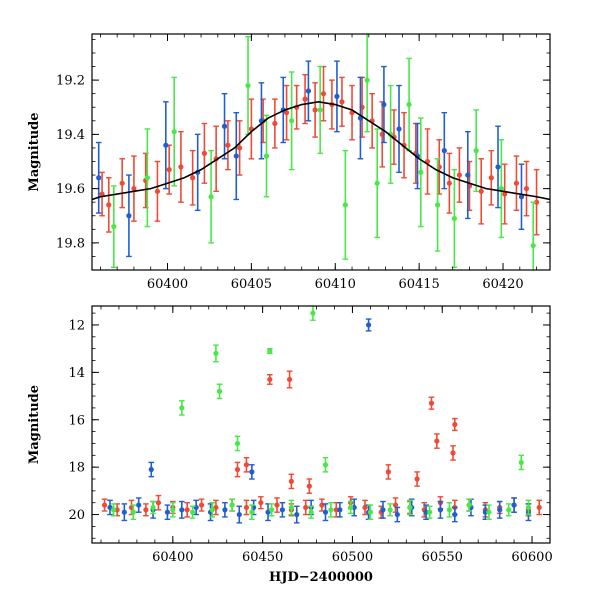 This screenshot has height=600, width=600. Describe the element at coordinates (262, 557) in the screenshot. I see `x-tick-label: 60450` at that location.